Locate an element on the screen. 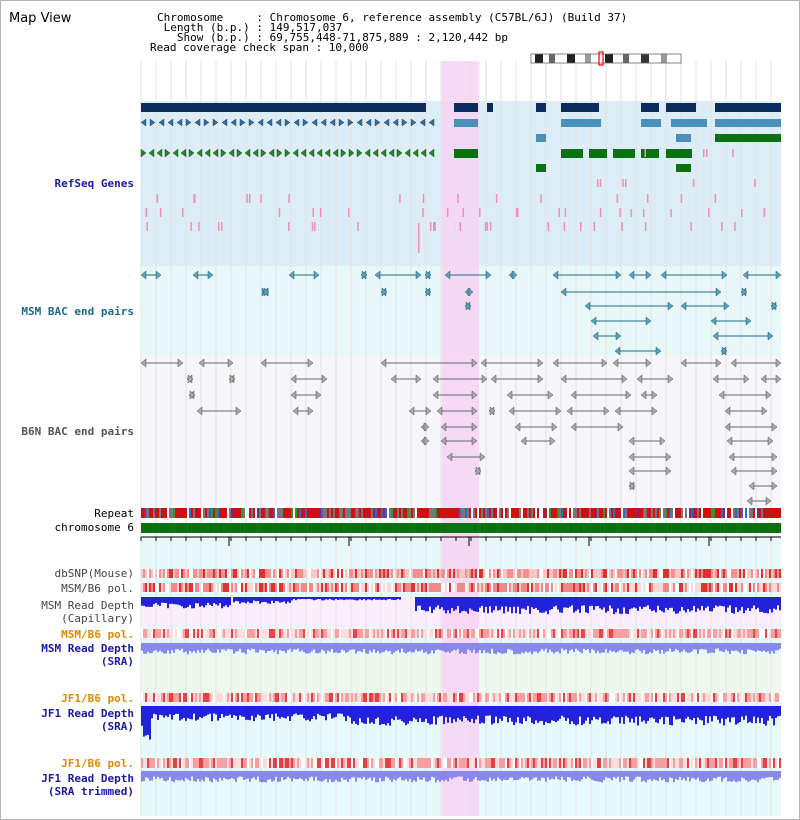 This screenshot has width=800, height=820. track-label-jf1-read-depth-trimmed: JF1 Read Depth (SRA trimmed) is located at coordinates (87, 785).